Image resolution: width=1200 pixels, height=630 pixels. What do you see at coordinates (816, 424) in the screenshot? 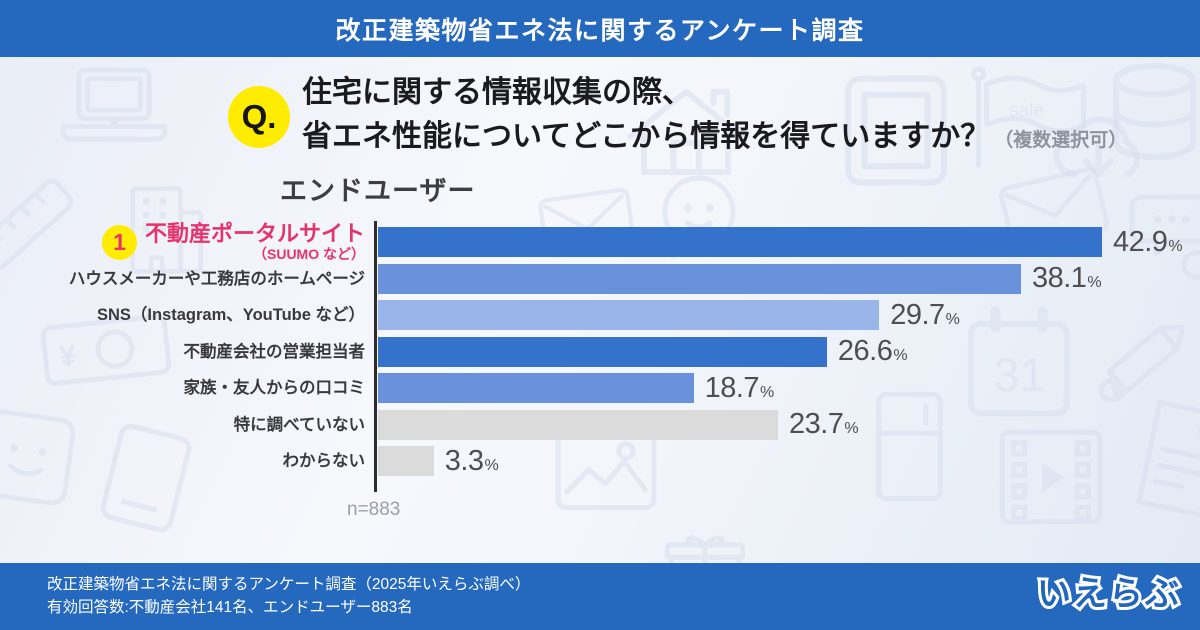
I see `value-number: 23.7` at bounding box center [816, 424].